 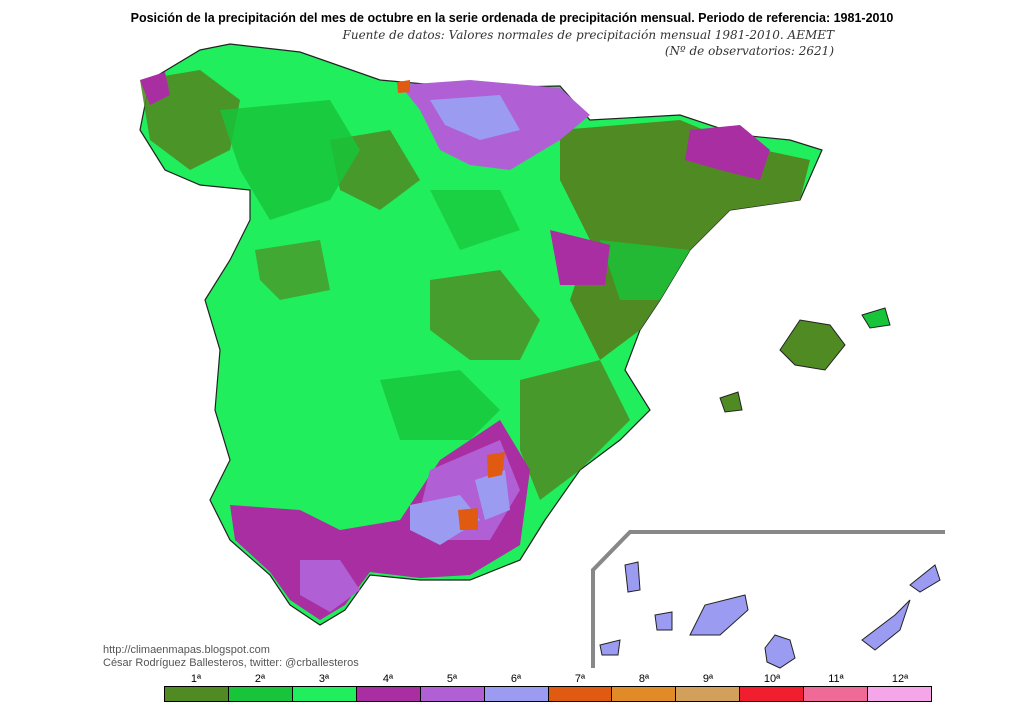 I want to click on legend-label: 6ª, so click(x=516, y=679).